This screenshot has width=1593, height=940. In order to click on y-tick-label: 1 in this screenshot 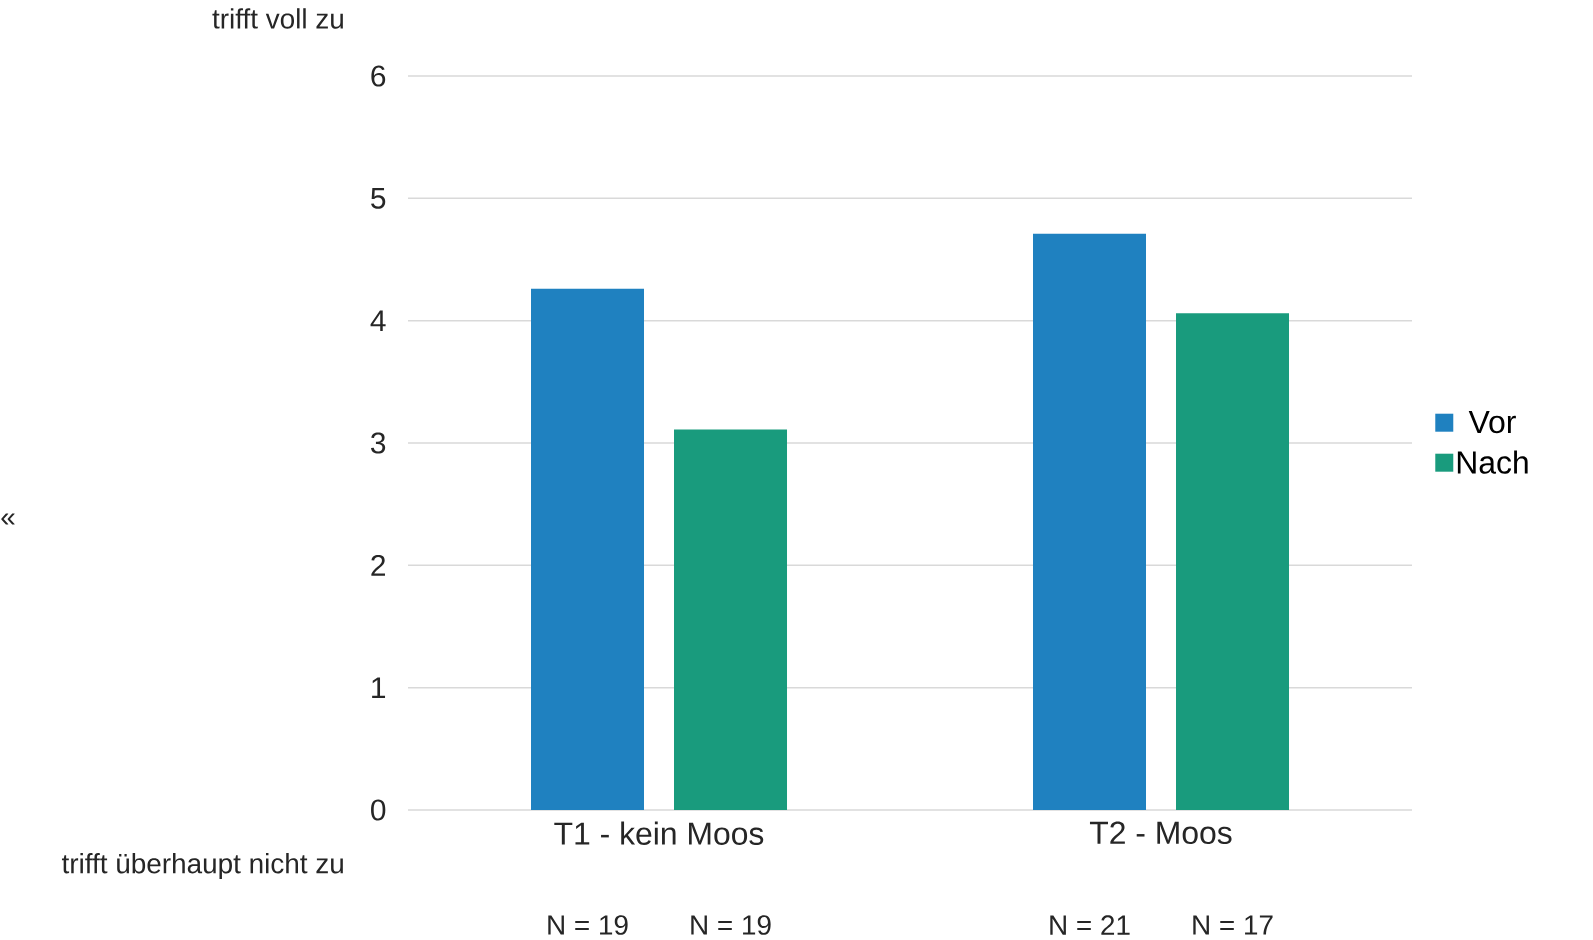, I will do `click(379, 687)`.